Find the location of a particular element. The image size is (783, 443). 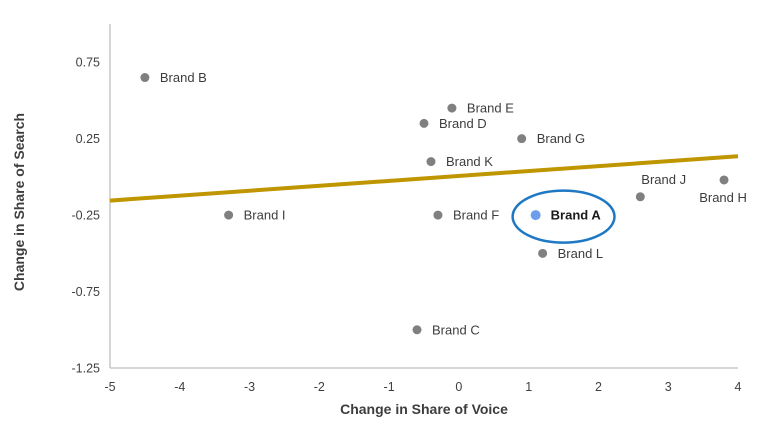

label-brand-a: Brand A is located at coordinates (576, 215).